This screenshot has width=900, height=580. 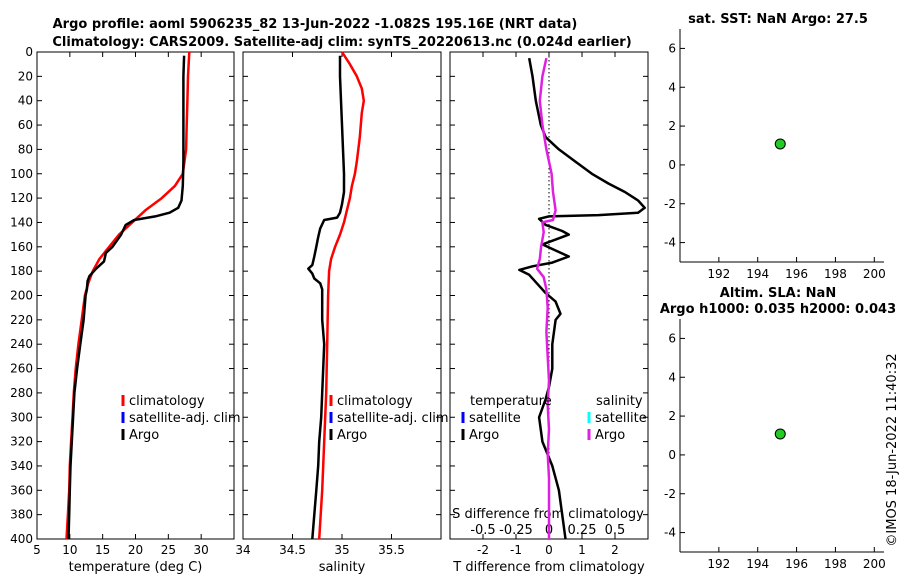 What do you see at coordinates (102, 550) in the screenshot?
I see `temperature-xtick-label: 15` at bounding box center [102, 550].